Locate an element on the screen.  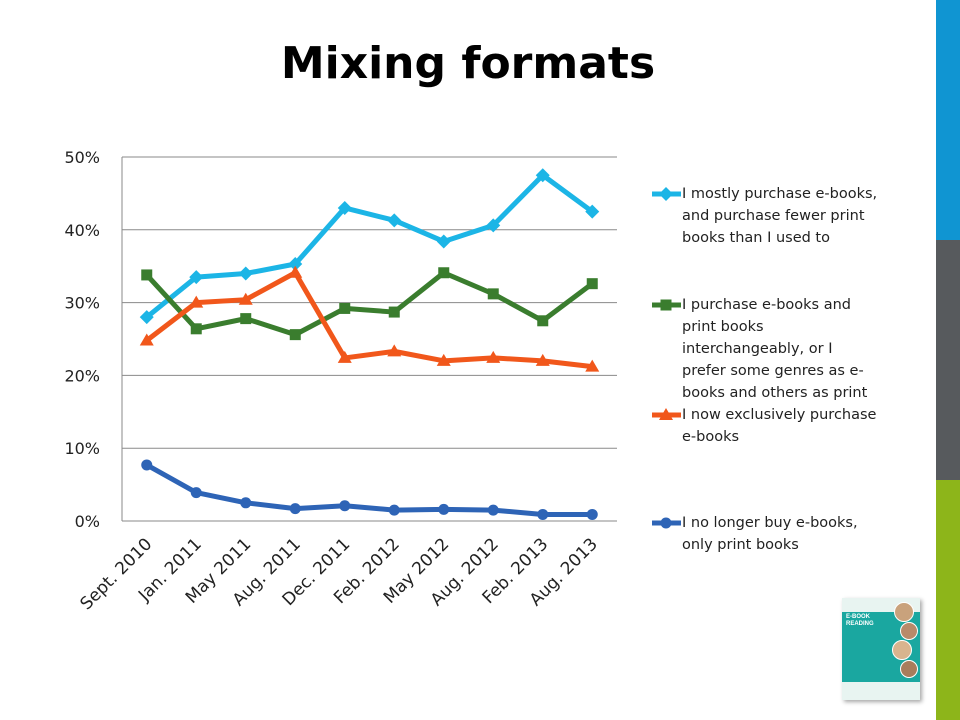
legend-label-line: books and others as print is located at coordinates (775, 393).